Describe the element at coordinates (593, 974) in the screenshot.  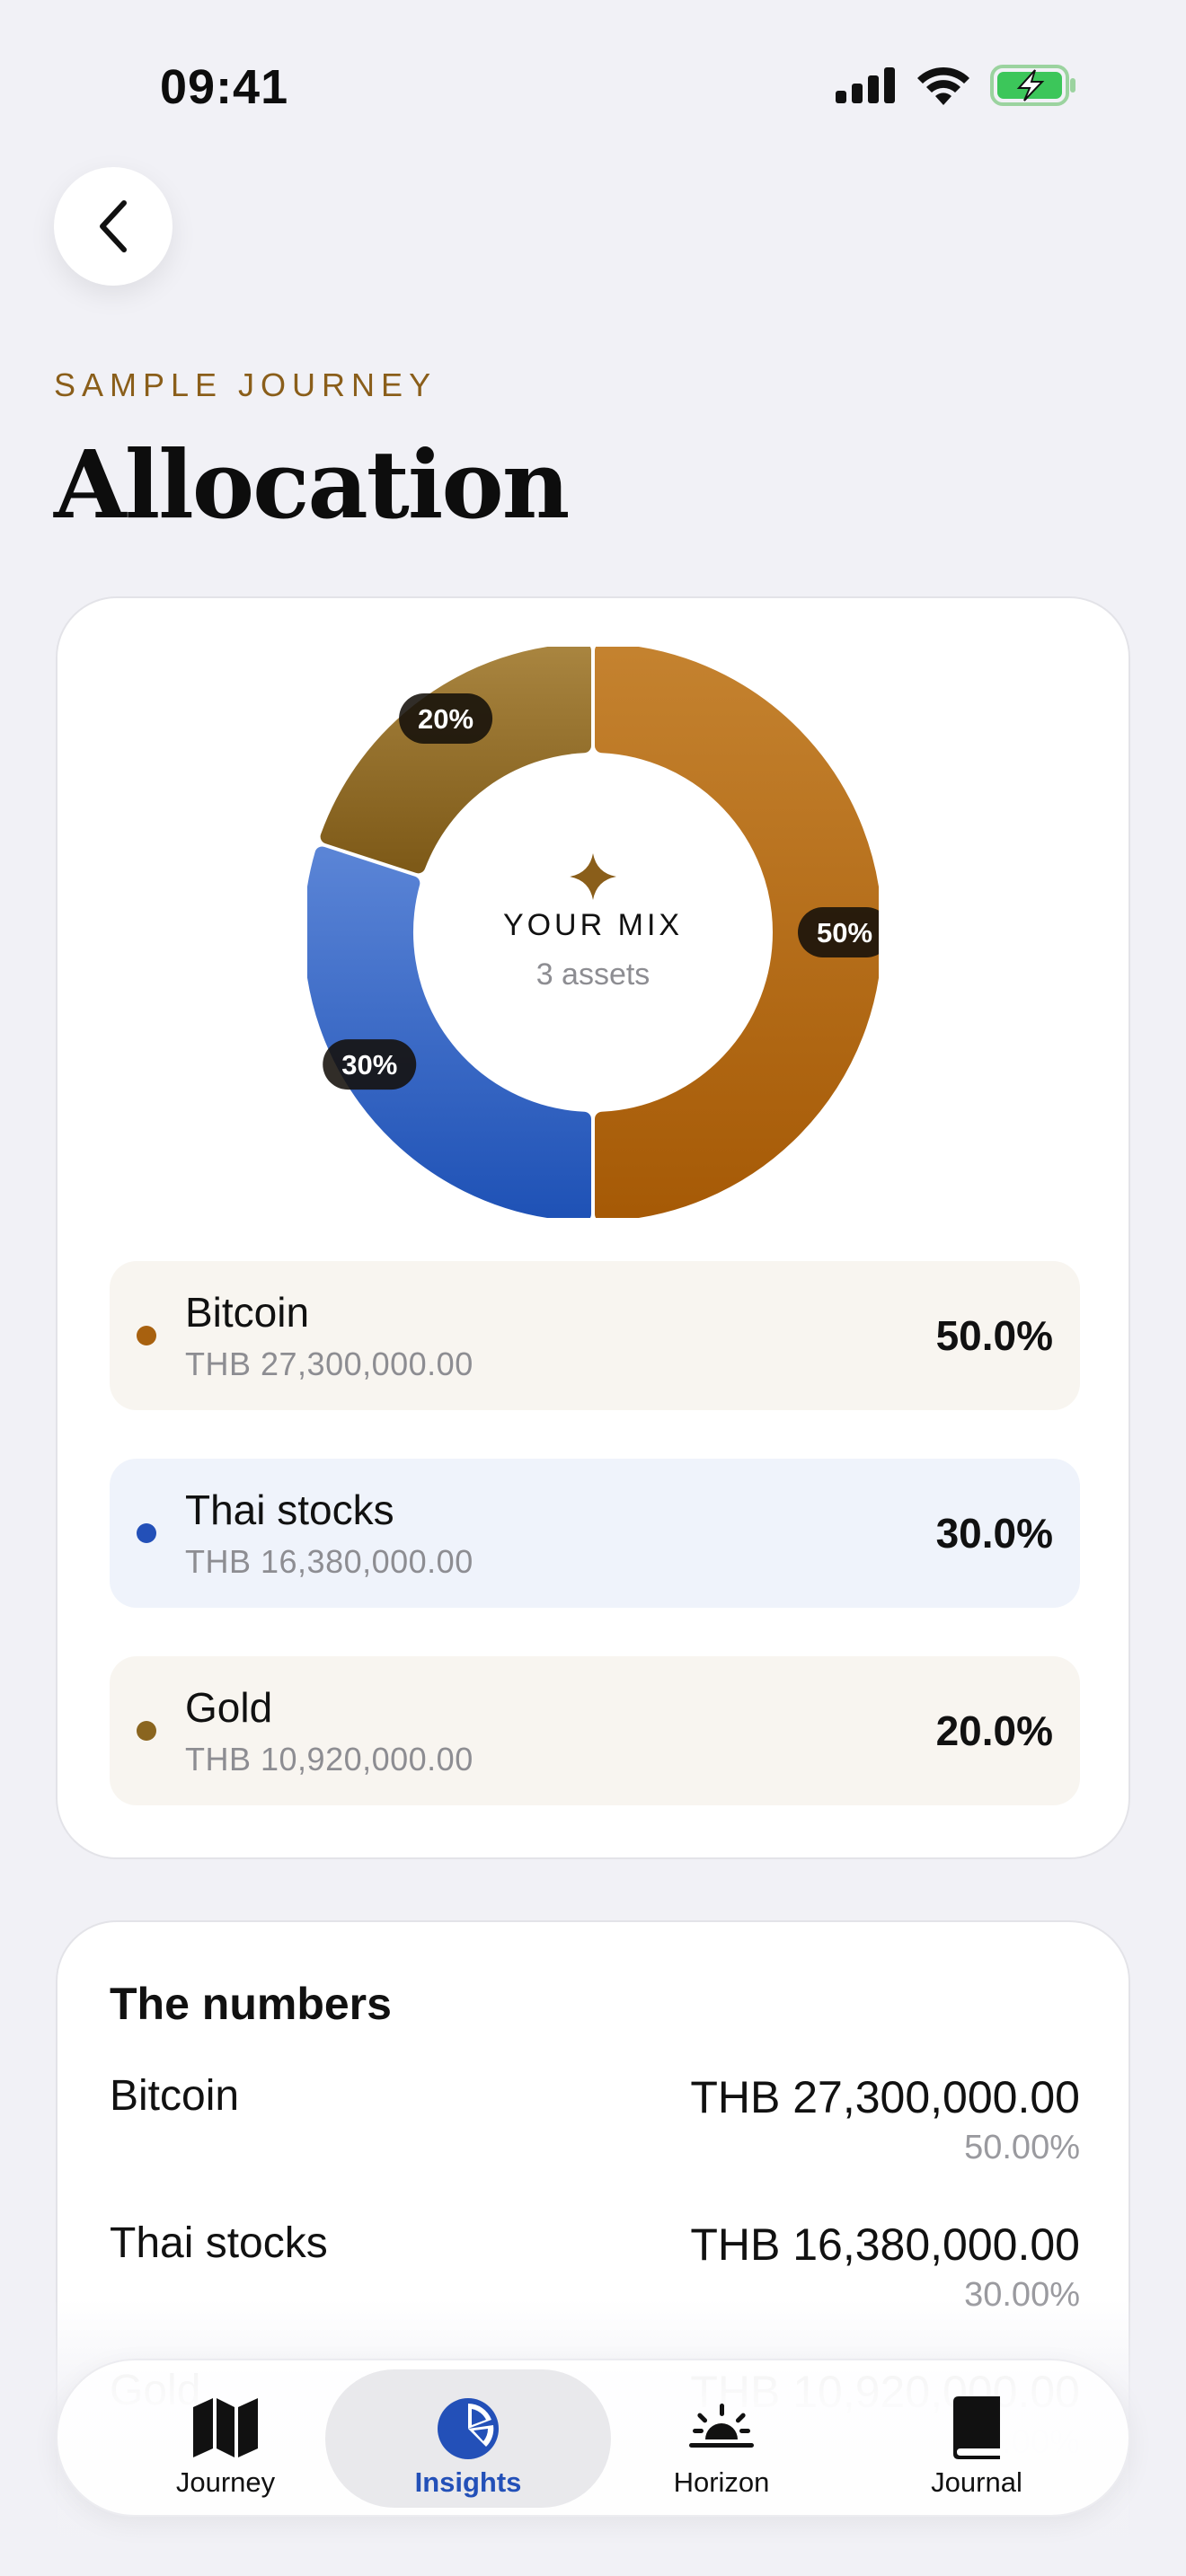
I see `donut-center-subtitle: 3 assets` at that location.